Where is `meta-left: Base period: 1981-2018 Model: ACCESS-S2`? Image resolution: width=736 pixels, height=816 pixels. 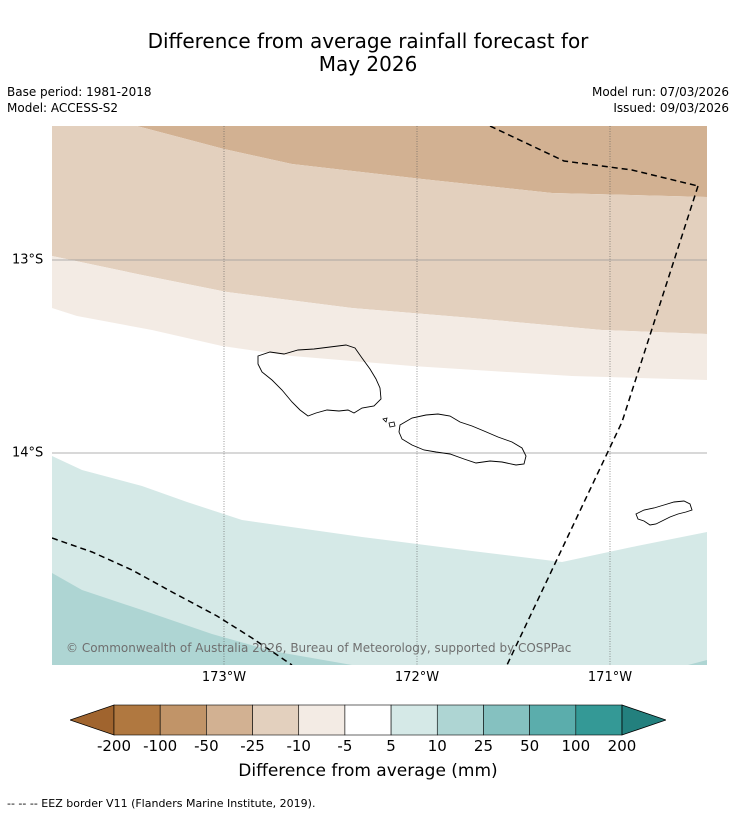
meta-left: Base period: 1981-2018 Model: ACCESS-S2 is located at coordinates (79, 100).